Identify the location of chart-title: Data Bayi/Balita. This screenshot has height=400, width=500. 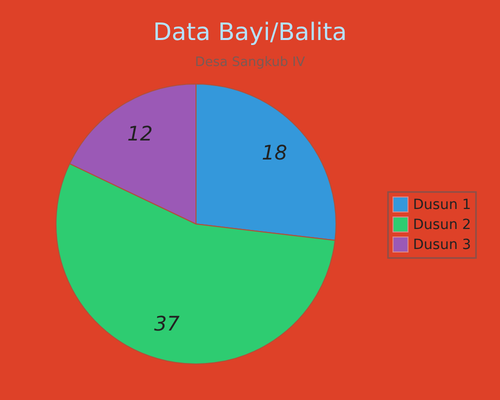
(250, 32).